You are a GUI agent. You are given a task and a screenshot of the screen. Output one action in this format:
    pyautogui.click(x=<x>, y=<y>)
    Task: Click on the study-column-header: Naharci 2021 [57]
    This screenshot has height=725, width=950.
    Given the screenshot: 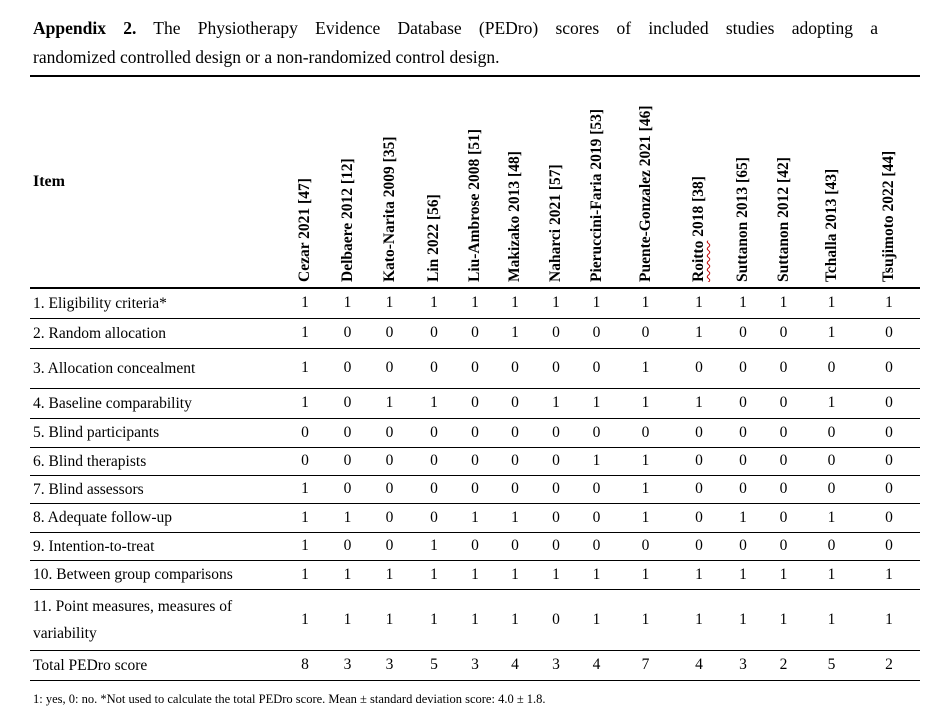 What is the action you would take?
    pyautogui.click(x=556, y=182)
    